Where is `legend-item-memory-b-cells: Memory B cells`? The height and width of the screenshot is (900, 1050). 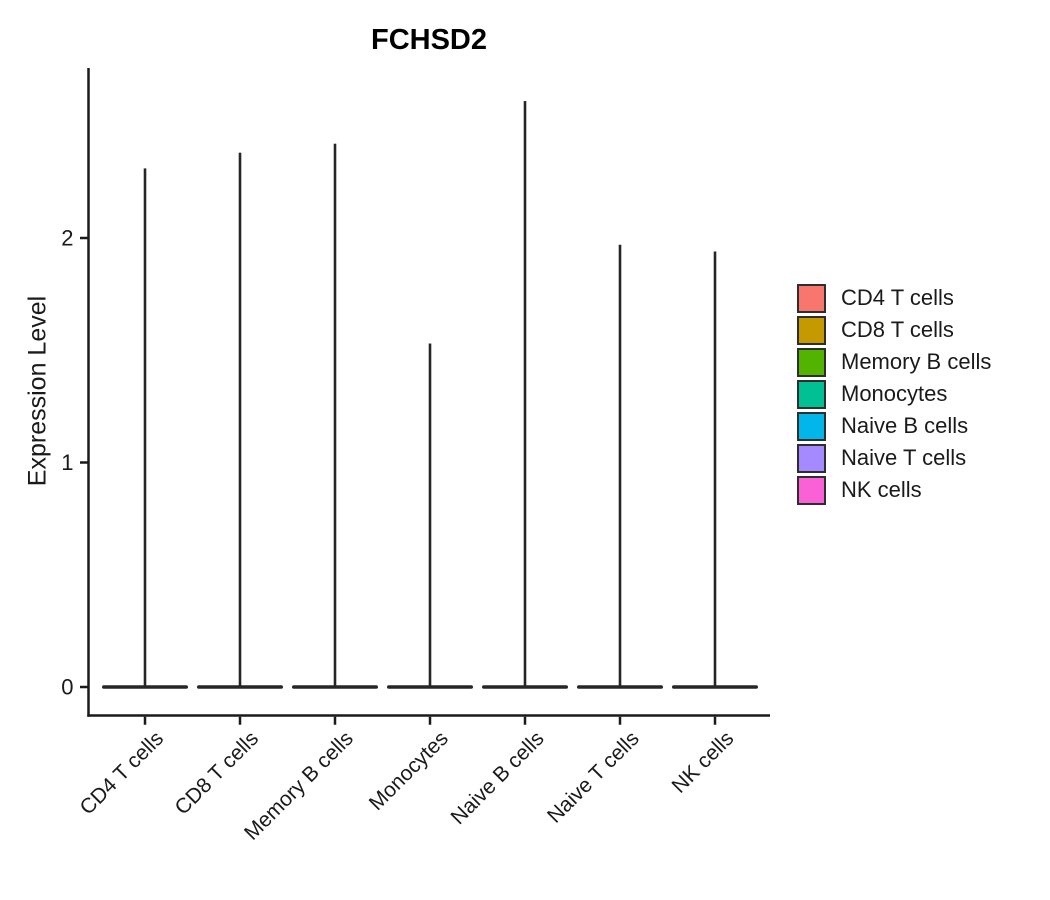
legend-item-memory-b-cells: Memory B cells is located at coordinates (894, 362).